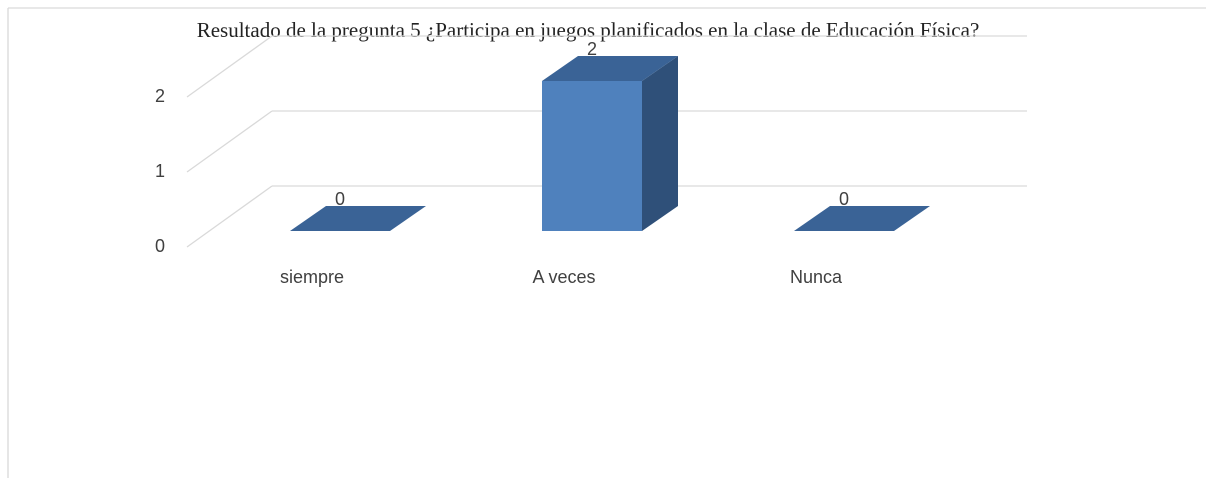 This screenshot has width=1206, height=478. Describe the element at coordinates (160, 96) in the screenshot. I see `y-tick-label: 2` at that location.